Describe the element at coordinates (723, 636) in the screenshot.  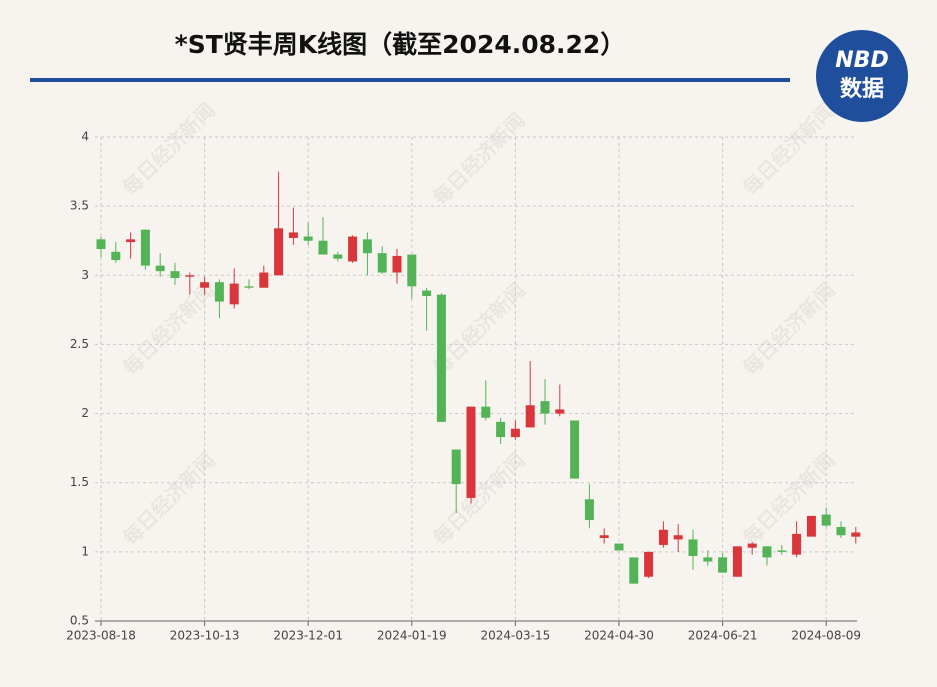
I see `x-tick-label: 2024-06-21` at that location.